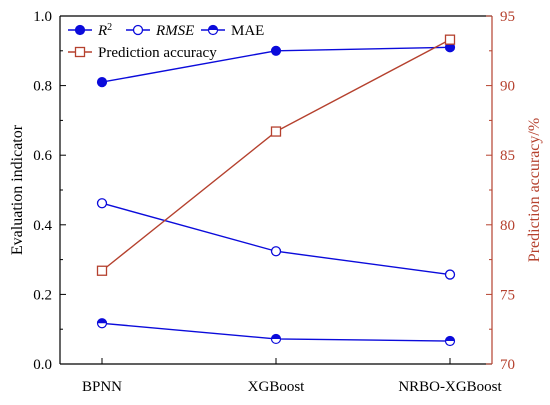 The height and width of the screenshot is (405, 550). What do you see at coordinates (507, 87) in the screenshot?
I see `right-tick-label: 90` at bounding box center [507, 87].